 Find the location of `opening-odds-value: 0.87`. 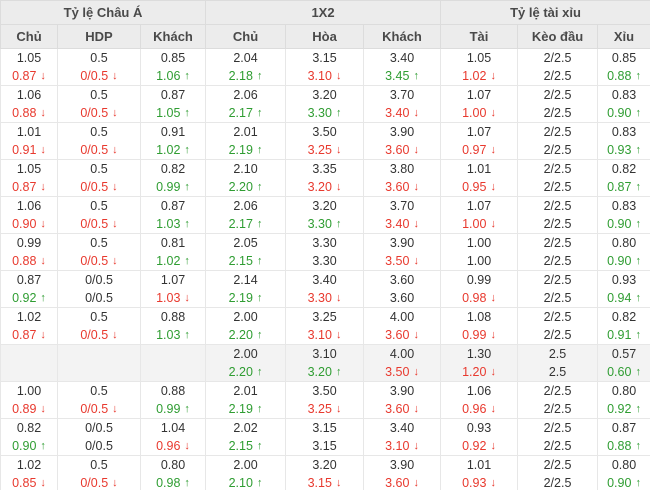

opening-odds-value: 0.87 is located at coordinates (173, 95).